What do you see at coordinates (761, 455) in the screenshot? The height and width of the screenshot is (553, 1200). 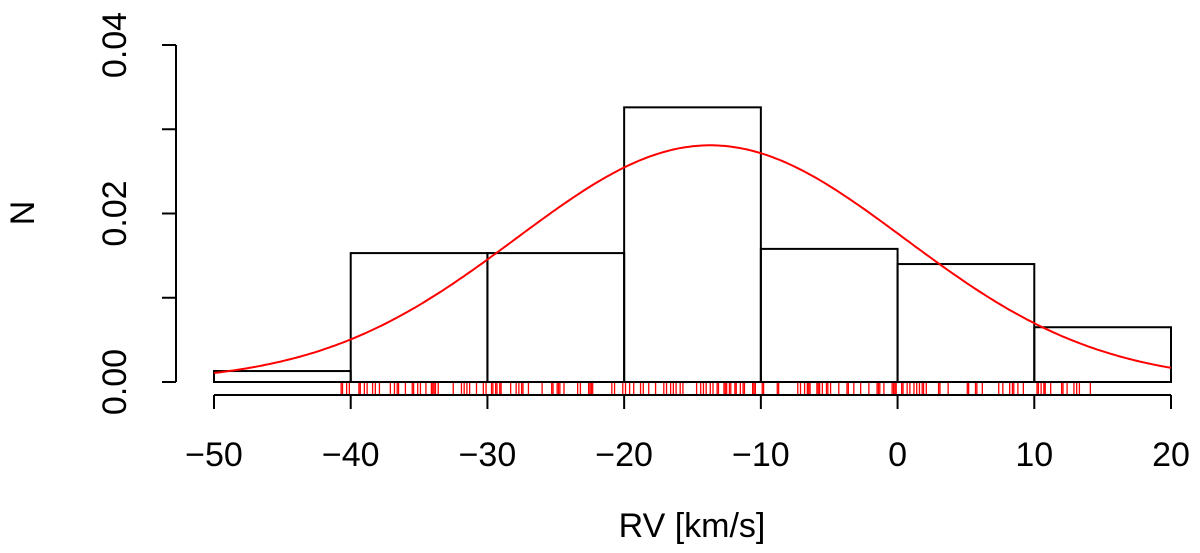 I see `x-tick-label: −10` at bounding box center [761, 455].